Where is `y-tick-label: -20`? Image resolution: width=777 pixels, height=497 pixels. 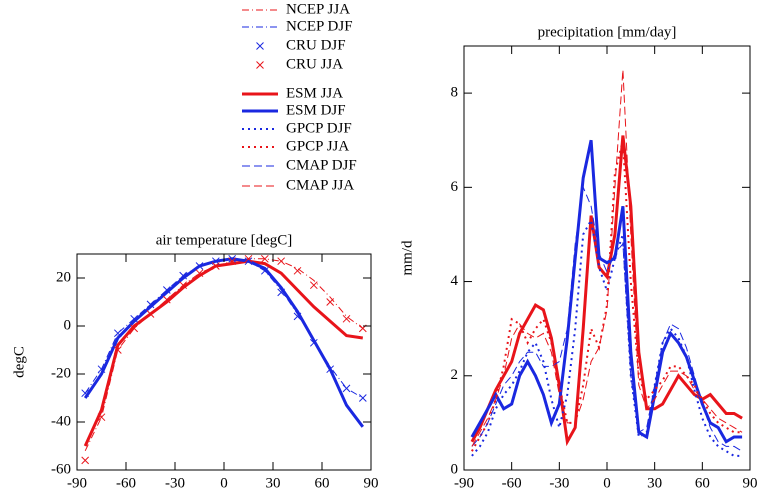 y-tick-label: -20 is located at coordinates (61, 373).